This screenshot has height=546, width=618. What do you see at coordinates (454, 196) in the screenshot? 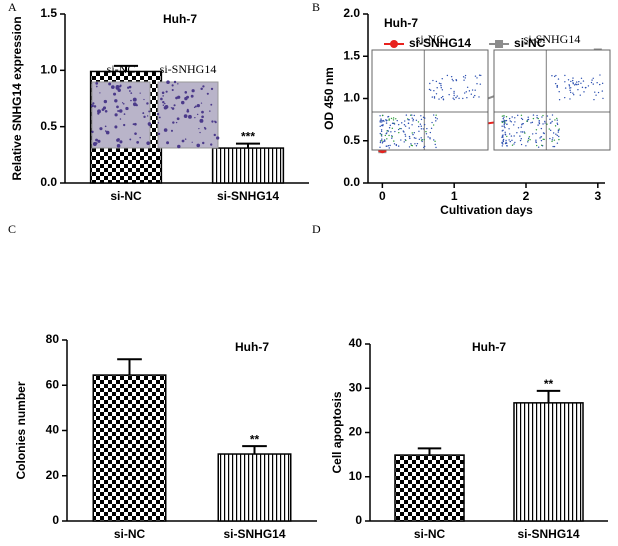
I see `x-tick-label: 1` at bounding box center [454, 196].